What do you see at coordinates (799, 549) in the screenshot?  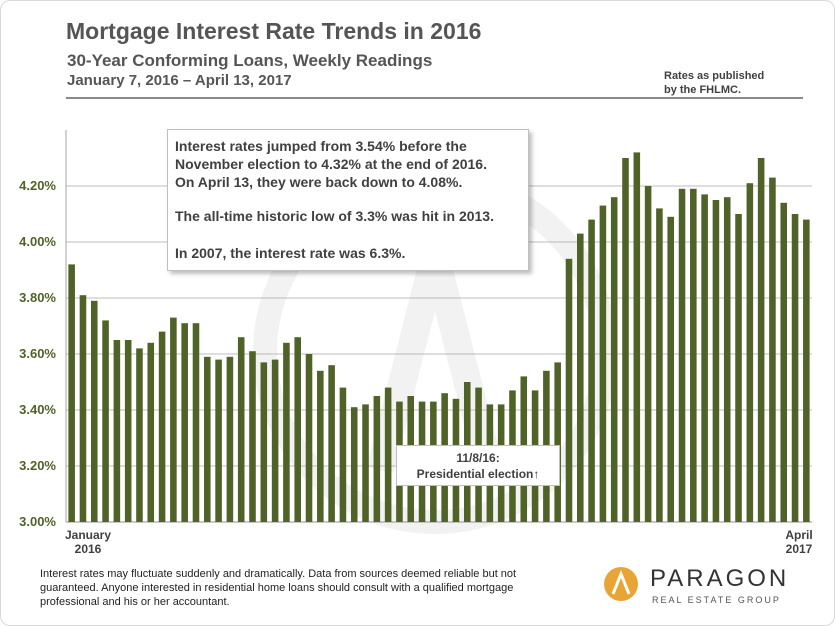 I see `x-label-end-year: 2017` at bounding box center [799, 549].